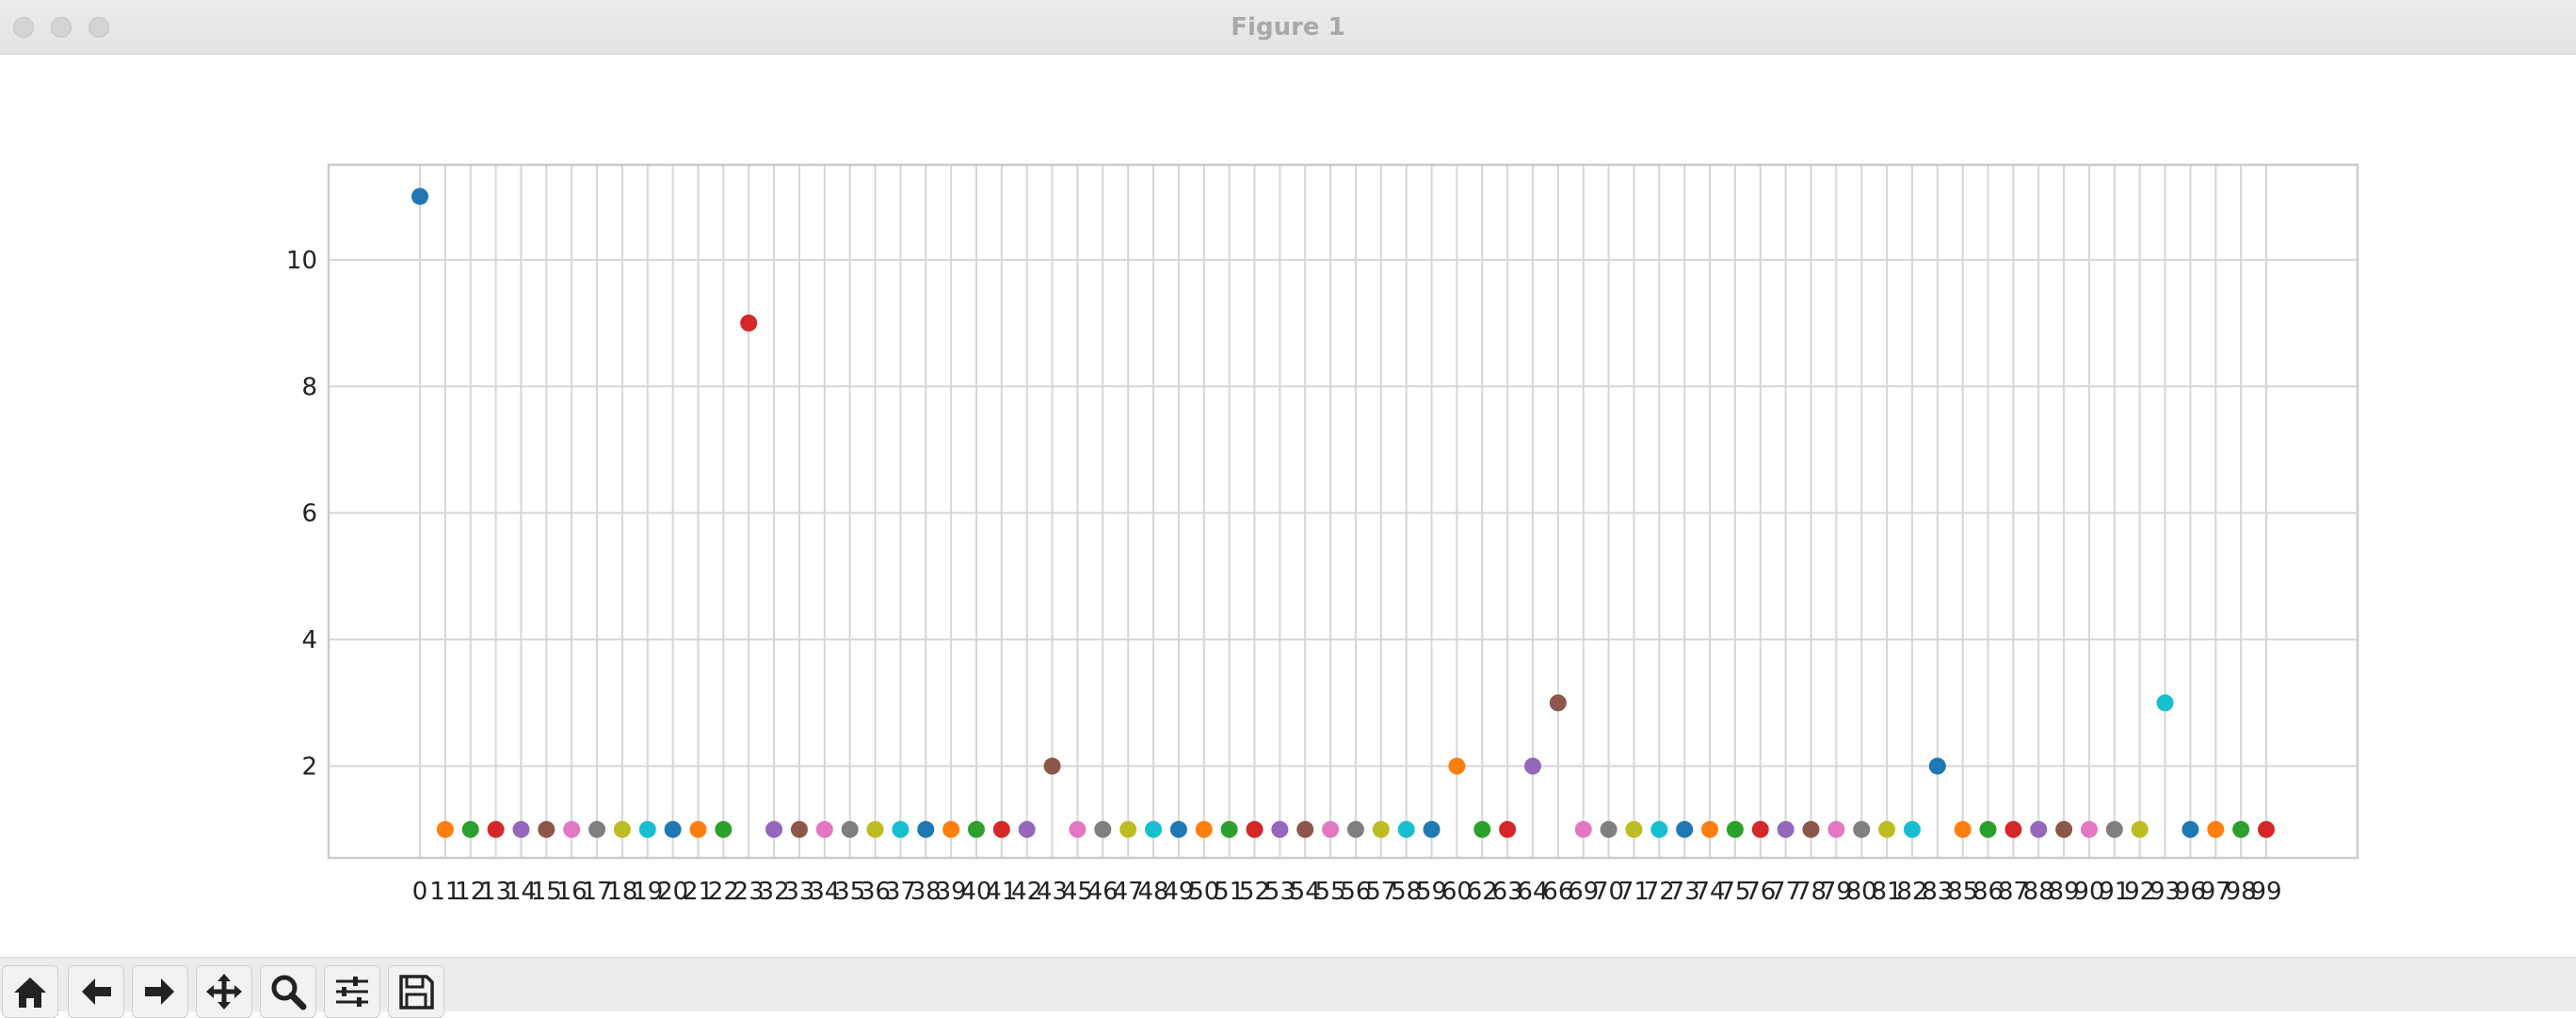 The image size is (2576, 1018). I want to click on x-tick-label: 86, so click(1988, 892).